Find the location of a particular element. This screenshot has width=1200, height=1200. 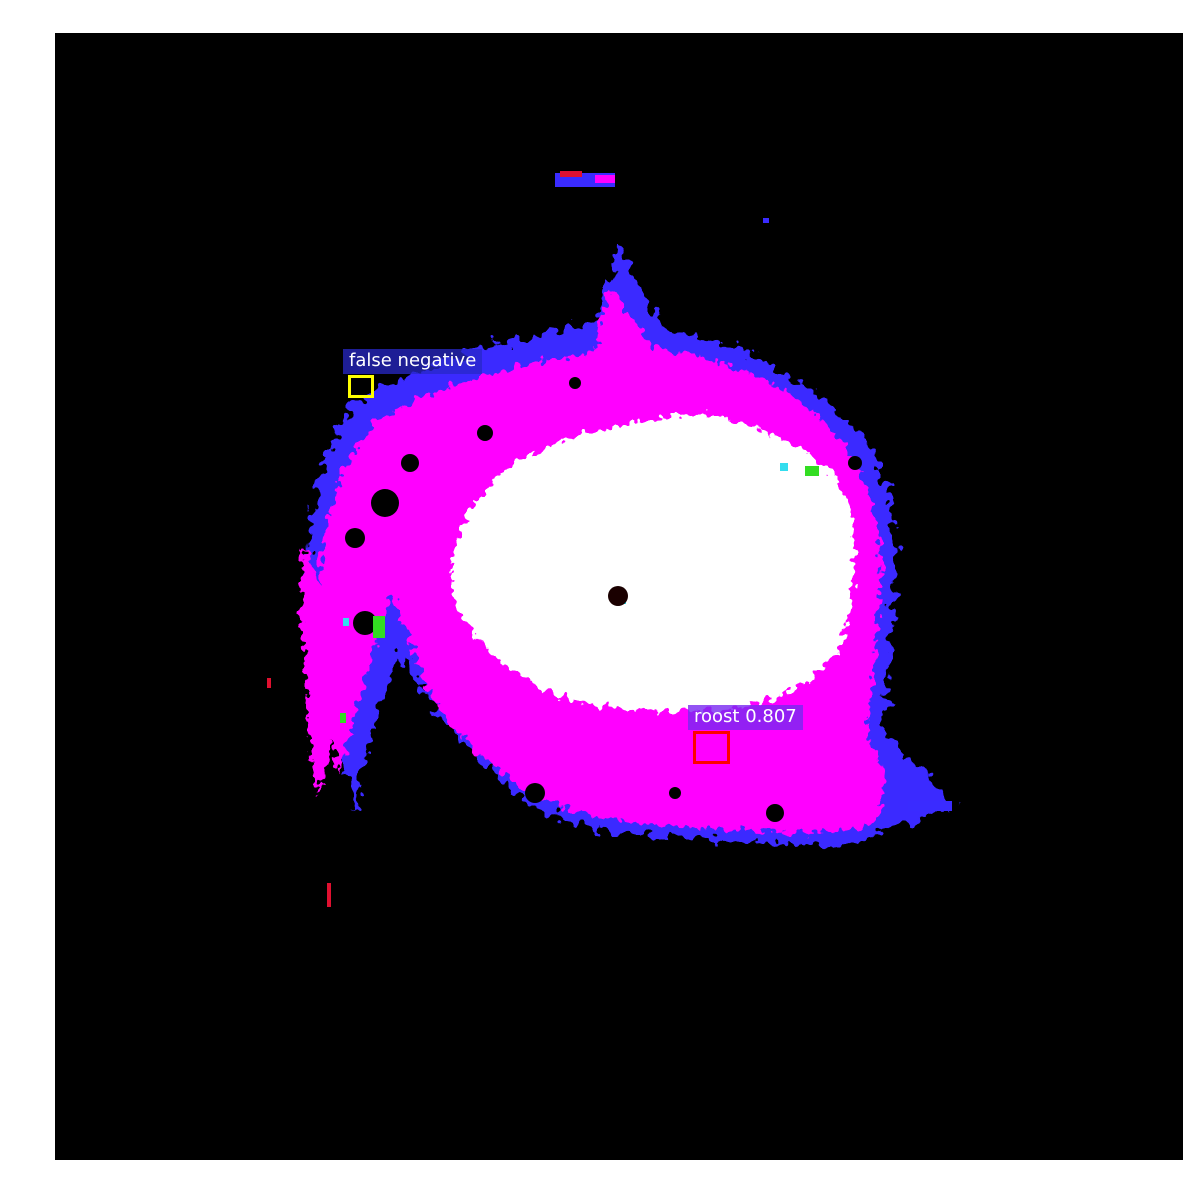

high-reflectivity-region is located at coordinates (653, 562).